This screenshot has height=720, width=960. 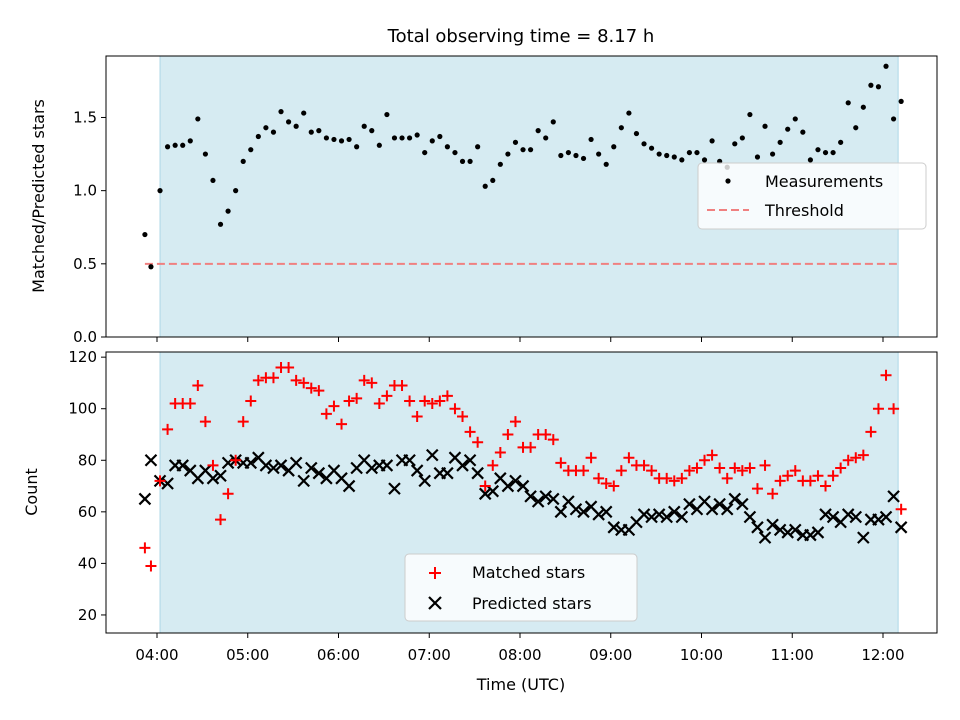 I want to click on count-y-tick-label: 120, so click(x=82, y=357).